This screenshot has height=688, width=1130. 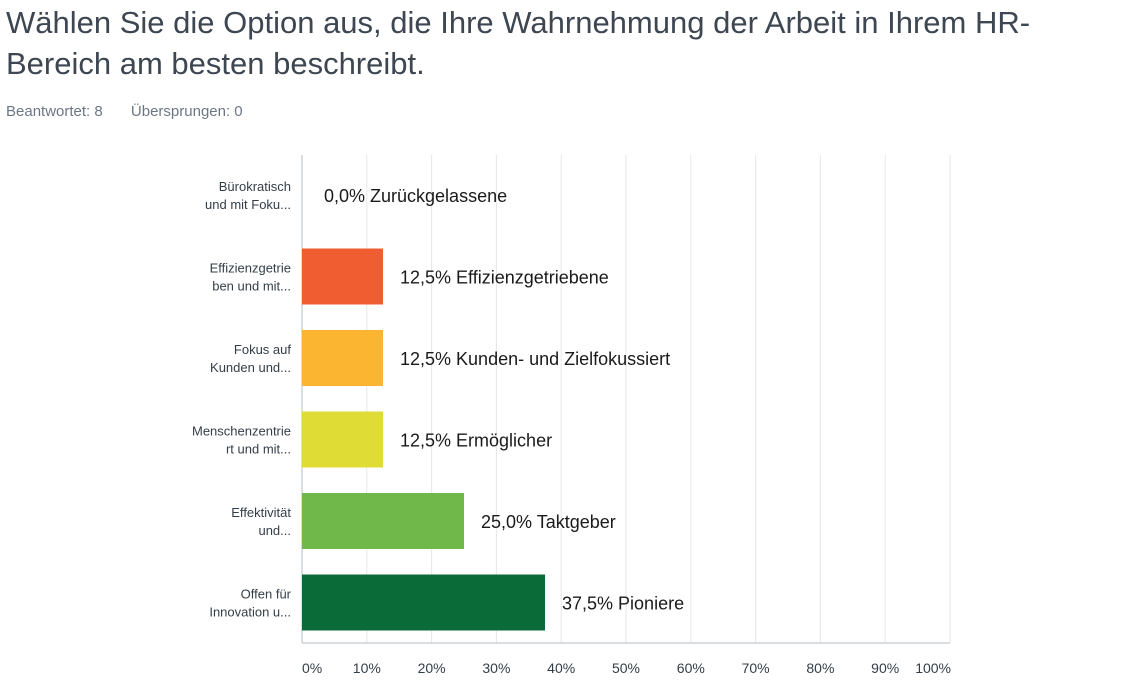 What do you see at coordinates (496, 668) in the screenshot?
I see `x-tick-label: 30%` at bounding box center [496, 668].